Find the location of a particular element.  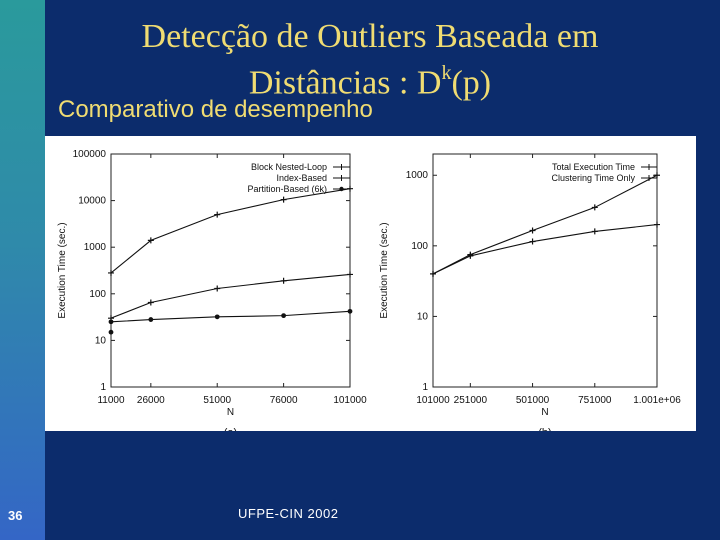

chart-2-y-axis-label: Execution Time (sec.) is located at coordinates (384, 270).